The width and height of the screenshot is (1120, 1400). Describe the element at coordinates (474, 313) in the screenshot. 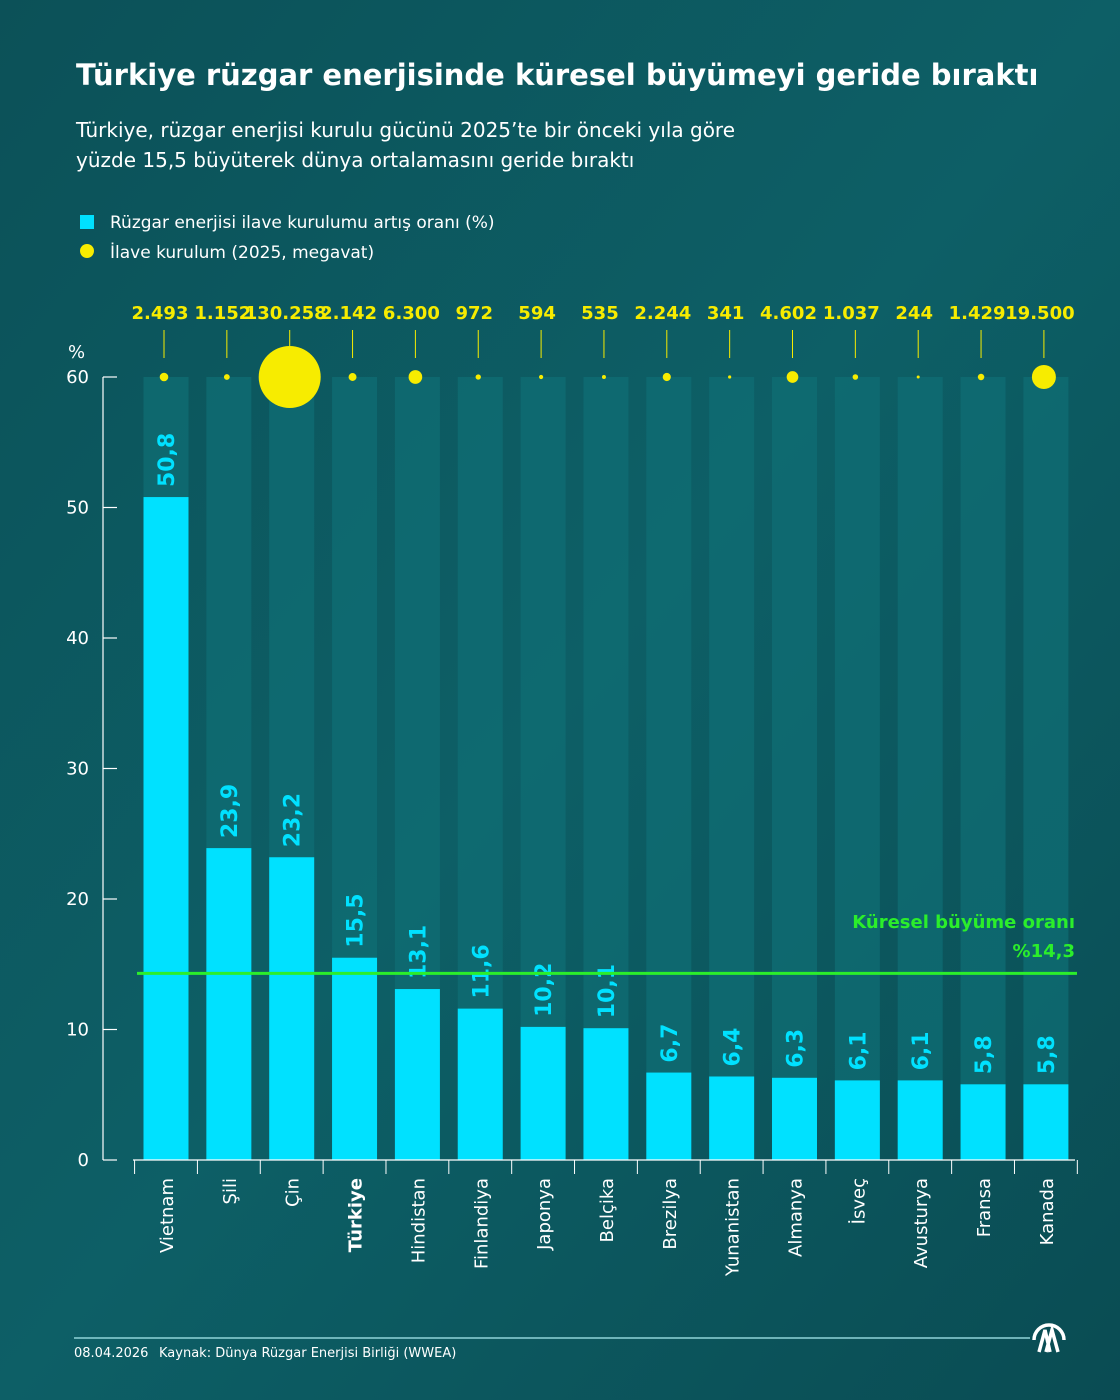

I see `bubble-value-label: 972` at that location.